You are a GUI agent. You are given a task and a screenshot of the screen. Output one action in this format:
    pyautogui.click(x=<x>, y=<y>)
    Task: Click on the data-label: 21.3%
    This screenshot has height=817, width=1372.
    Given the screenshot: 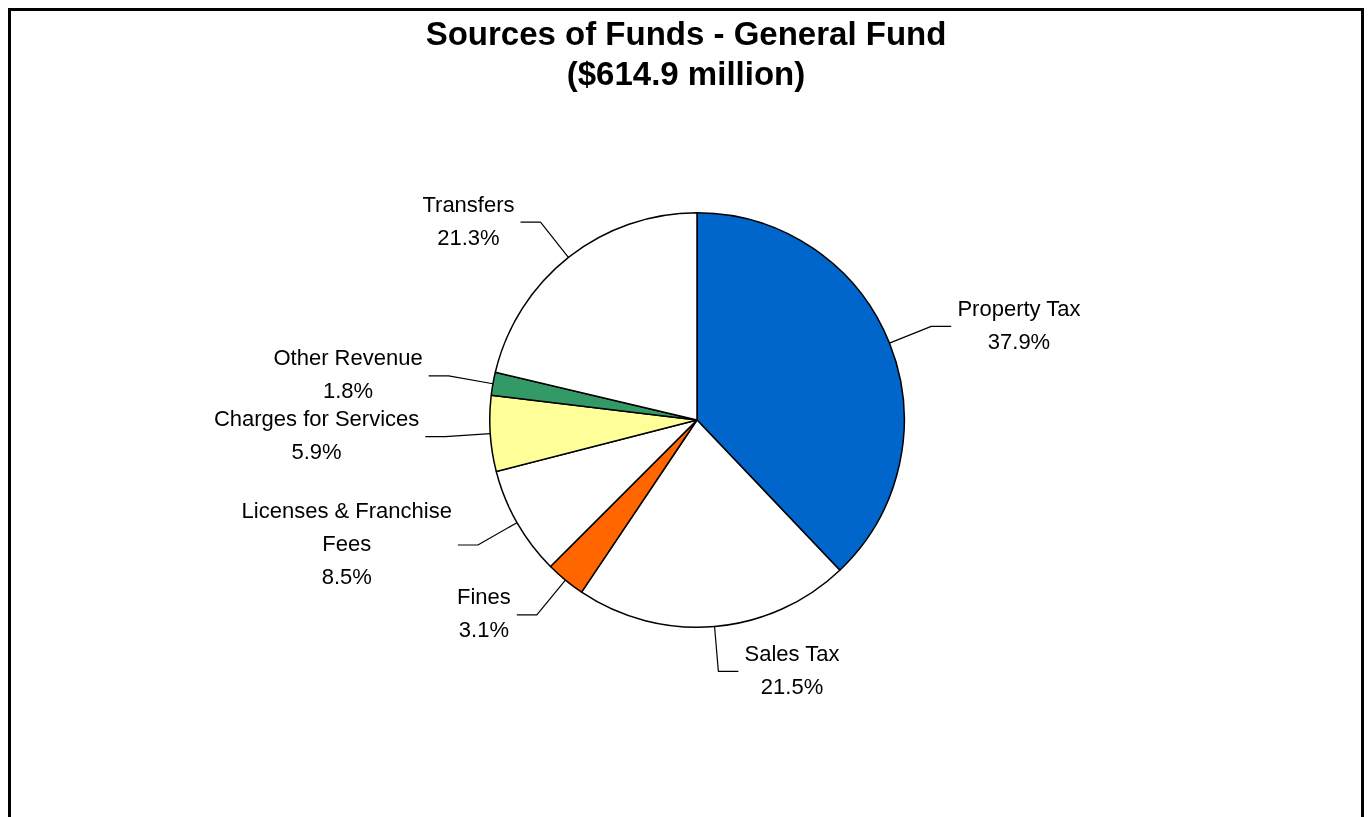 What is the action you would take?
    pyautogui.click(x=468, y=237)
    